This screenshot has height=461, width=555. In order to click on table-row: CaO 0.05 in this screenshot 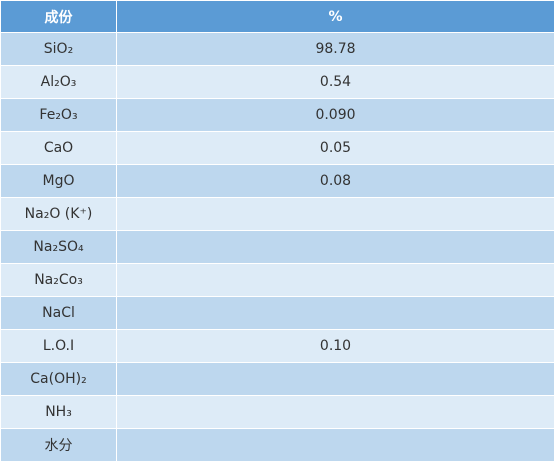, I will do `click(277, 148)`.